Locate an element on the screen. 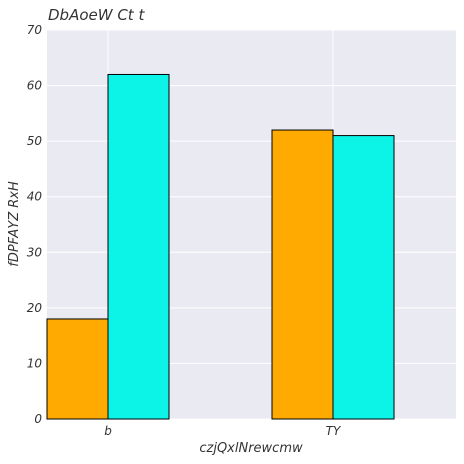 The height and width of the screenshot is (464, 464). bar-series1-b is located at coordinates (77, 369).